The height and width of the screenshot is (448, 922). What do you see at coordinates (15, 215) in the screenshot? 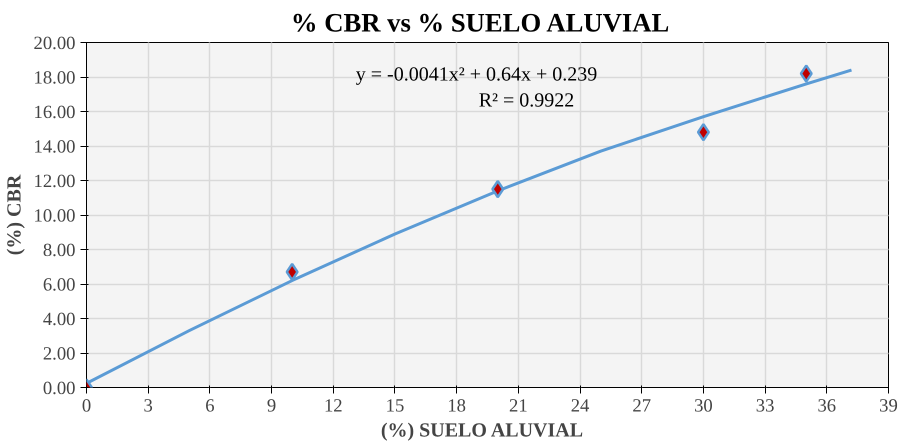
I see `y-axis-title: (%) CBR` at bounding box center [15, 215].